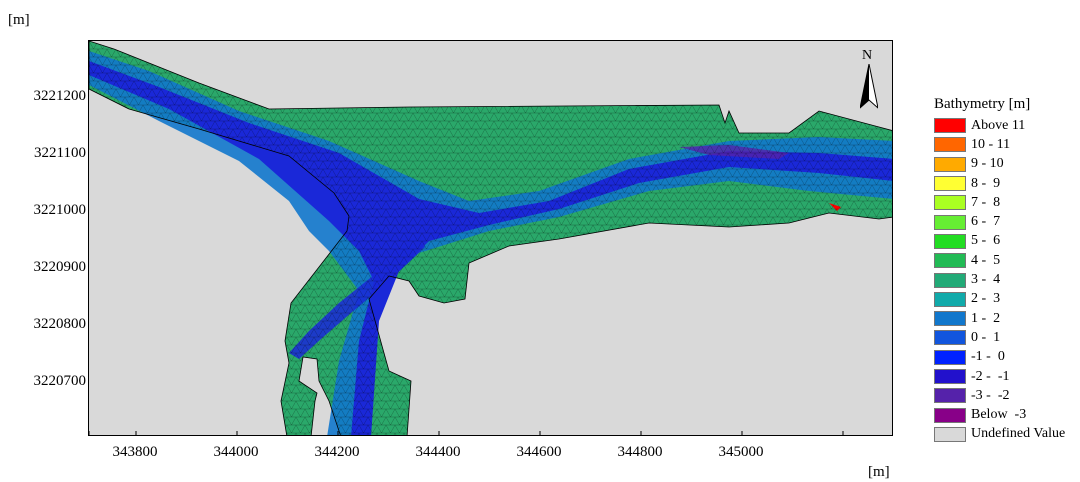 This screenshot has width=1080, height=482. Describe the element at coordinates (1007, 241) in the screenshot. I see `legend-item: 5 - 6` at that location.